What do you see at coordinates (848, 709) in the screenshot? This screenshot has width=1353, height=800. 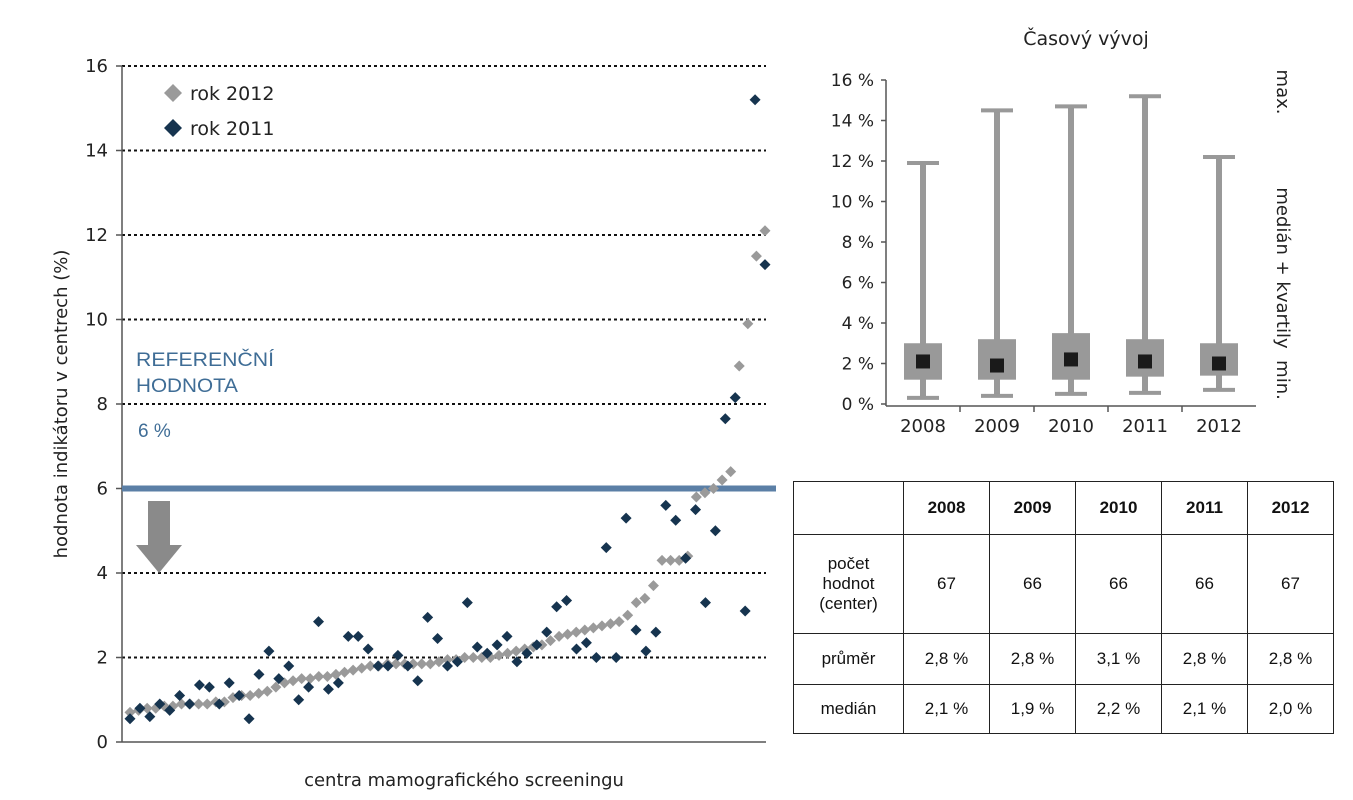 I see `row-label-median: medián` at bounding box center [848, 709].